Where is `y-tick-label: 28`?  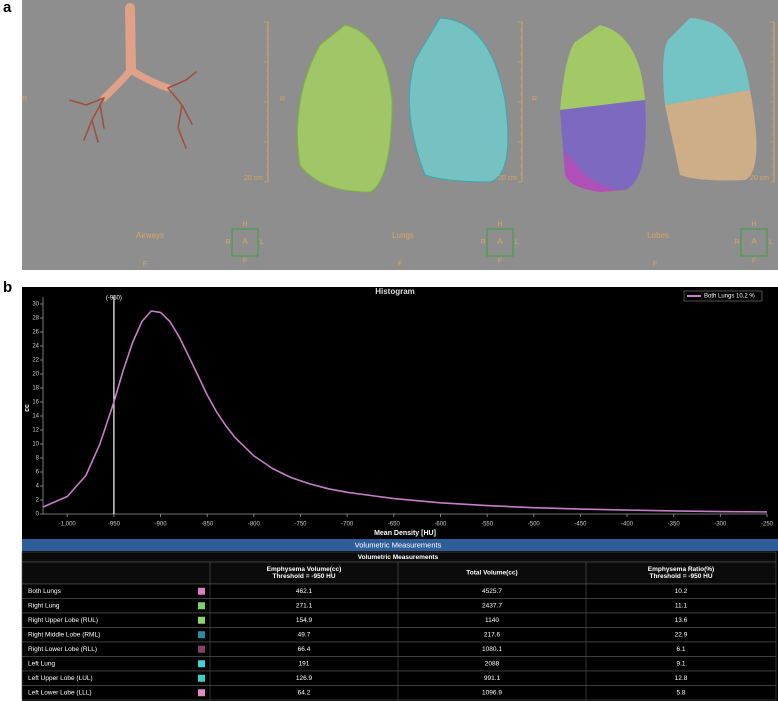
y-tick-label: 28 is located at coordinates (35, 319).